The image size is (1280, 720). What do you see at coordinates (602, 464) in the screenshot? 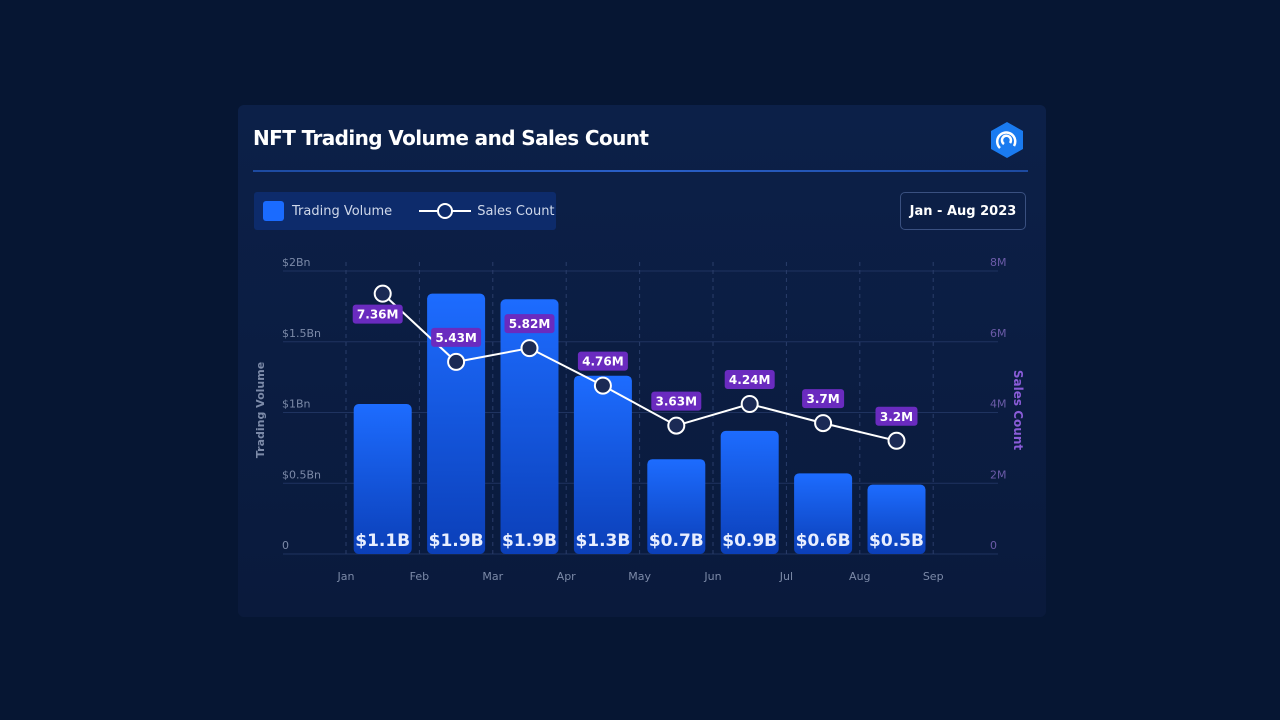
I see `bar-apr` at bounding box center [602, 464].